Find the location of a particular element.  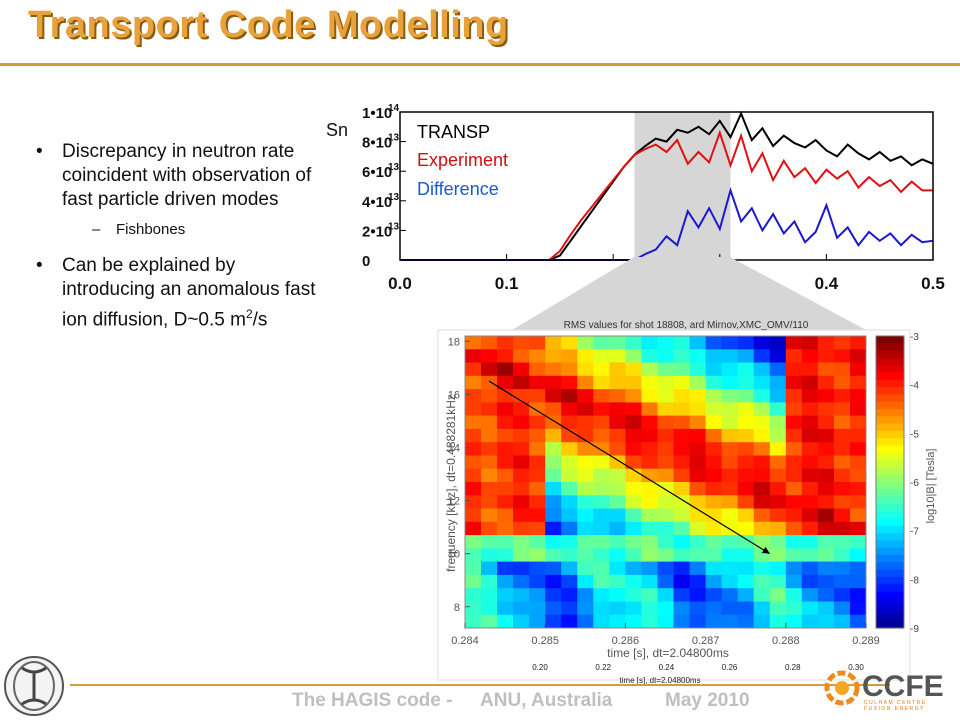

slide-title: Transport Code Modelling is located at coordinates (268, 25).